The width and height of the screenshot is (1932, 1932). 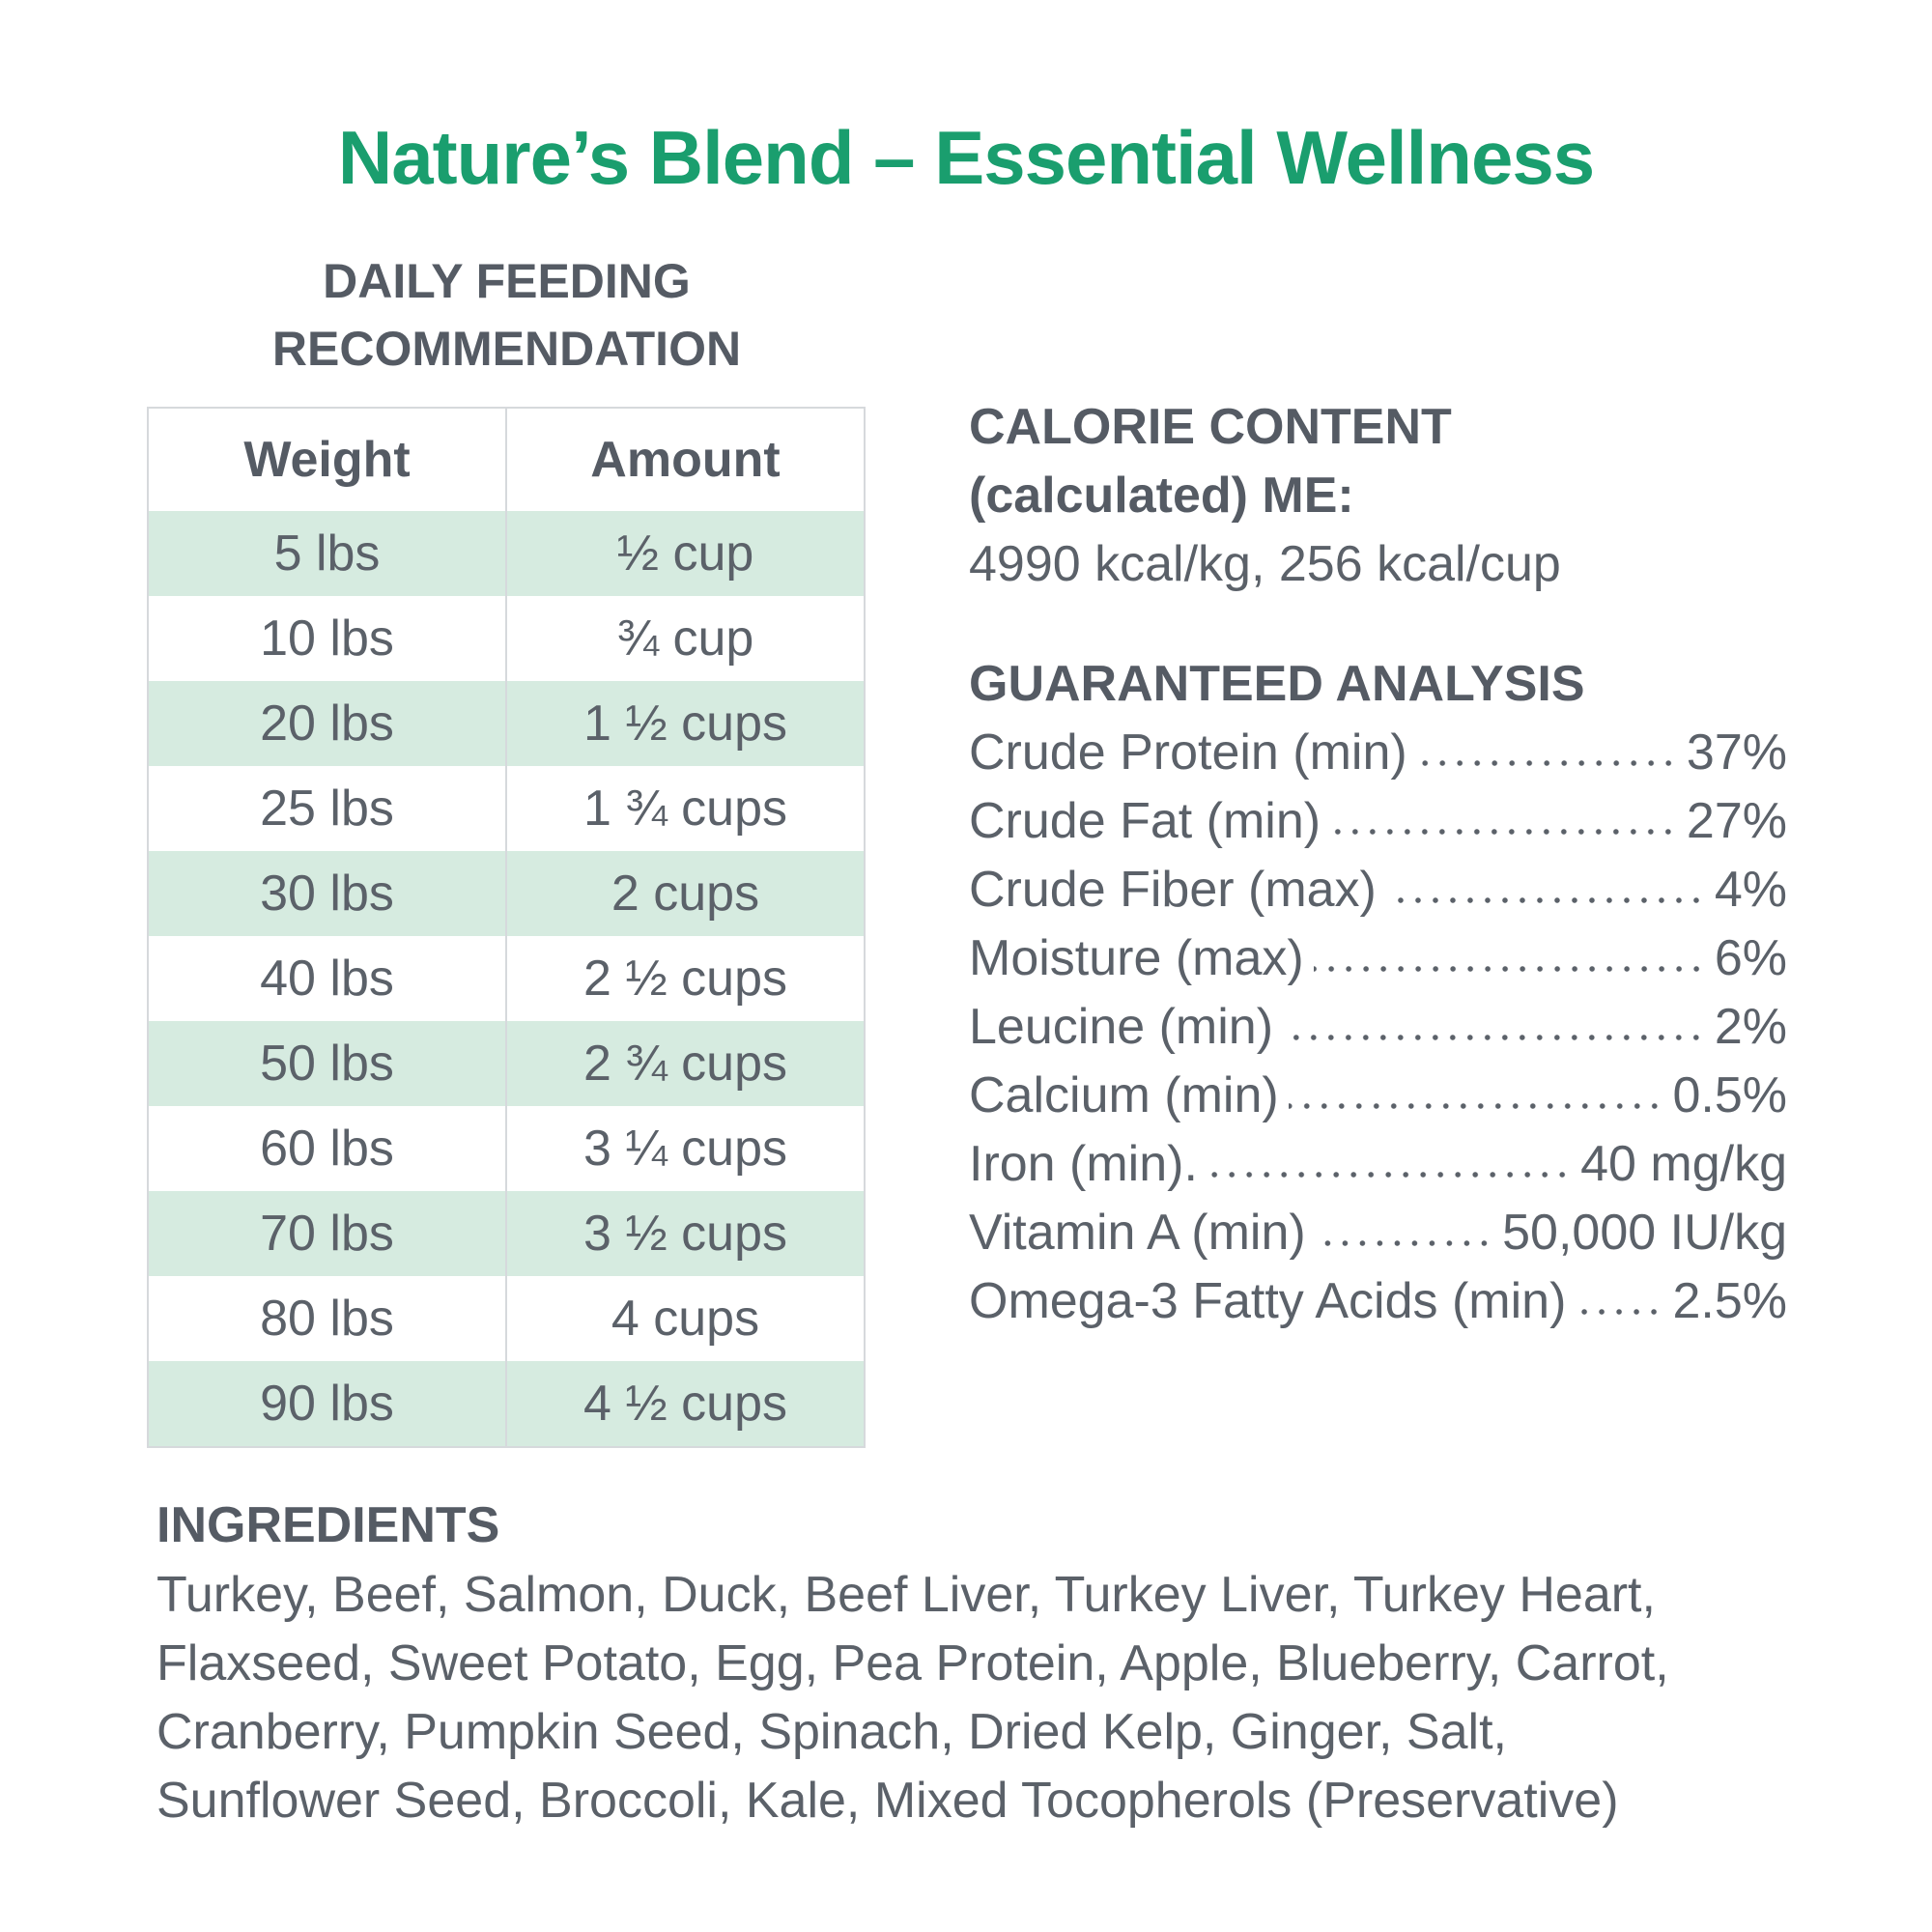 I want to click on analysis-label: Omega-3 Fatty Acids (min), so click(x=1268, y=1301).